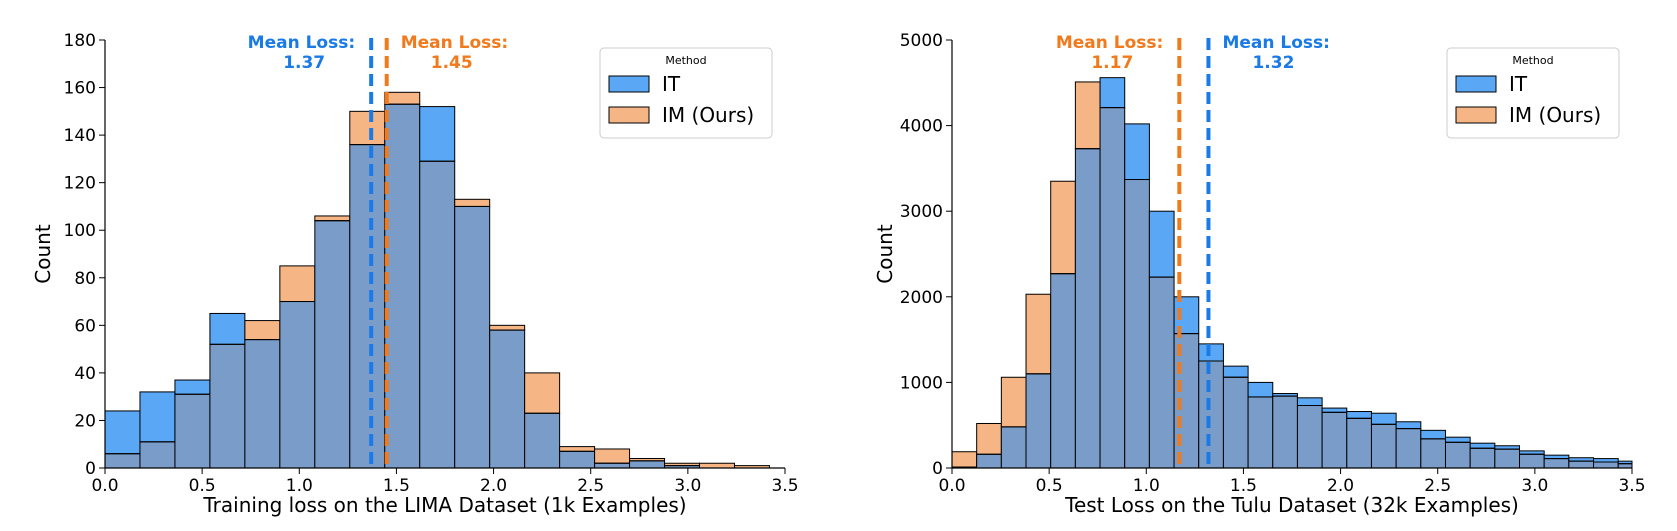  What do you see at coordinates (921, 212) in the screenshot?
I see `y-tick-label: 3000` at bounding box center [921, 212].